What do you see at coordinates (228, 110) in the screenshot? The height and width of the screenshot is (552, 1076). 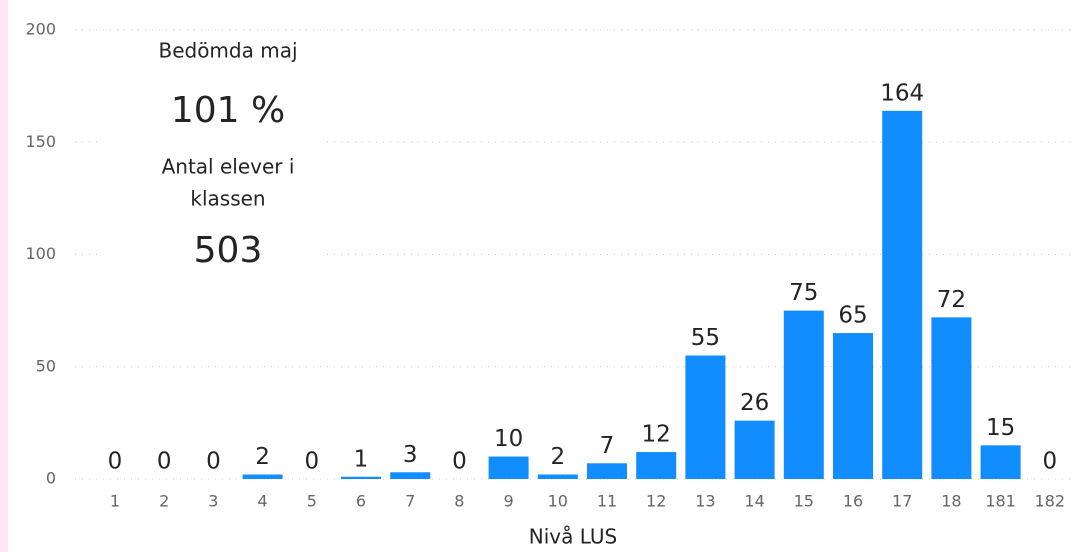 I see `card-value: 101 %` at bounding box center [228, 110].